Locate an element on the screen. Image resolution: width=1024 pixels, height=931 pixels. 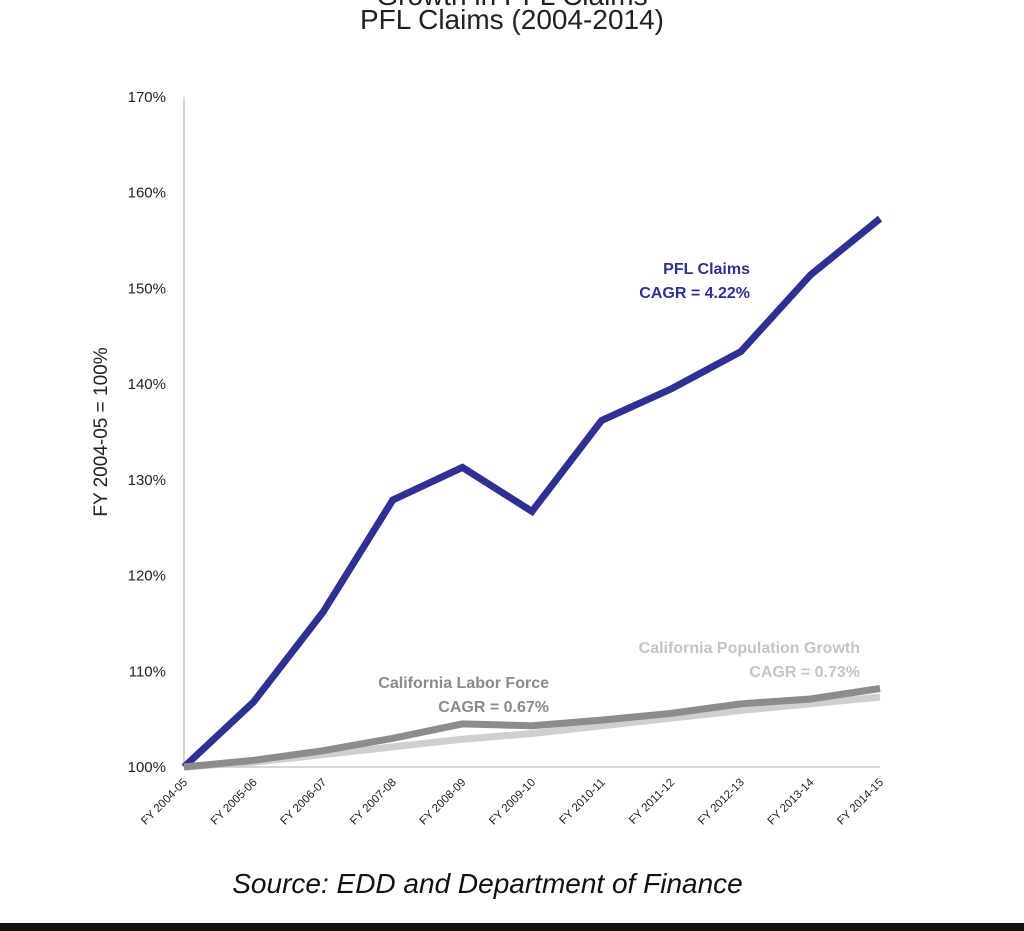
y-tick-label: 160% is located at coordinates (147, 193).